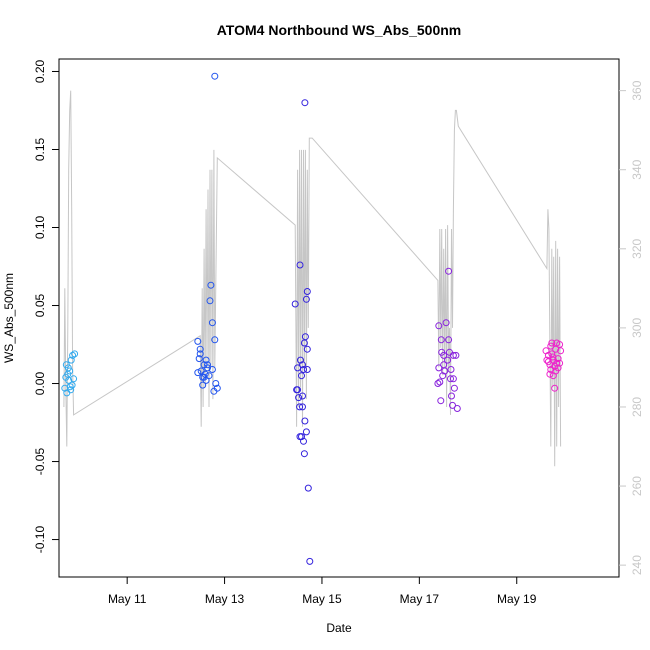  Describe the element at coordinates (339, 628) in the screenshot. I see `x-axis-label: Date` at that location.